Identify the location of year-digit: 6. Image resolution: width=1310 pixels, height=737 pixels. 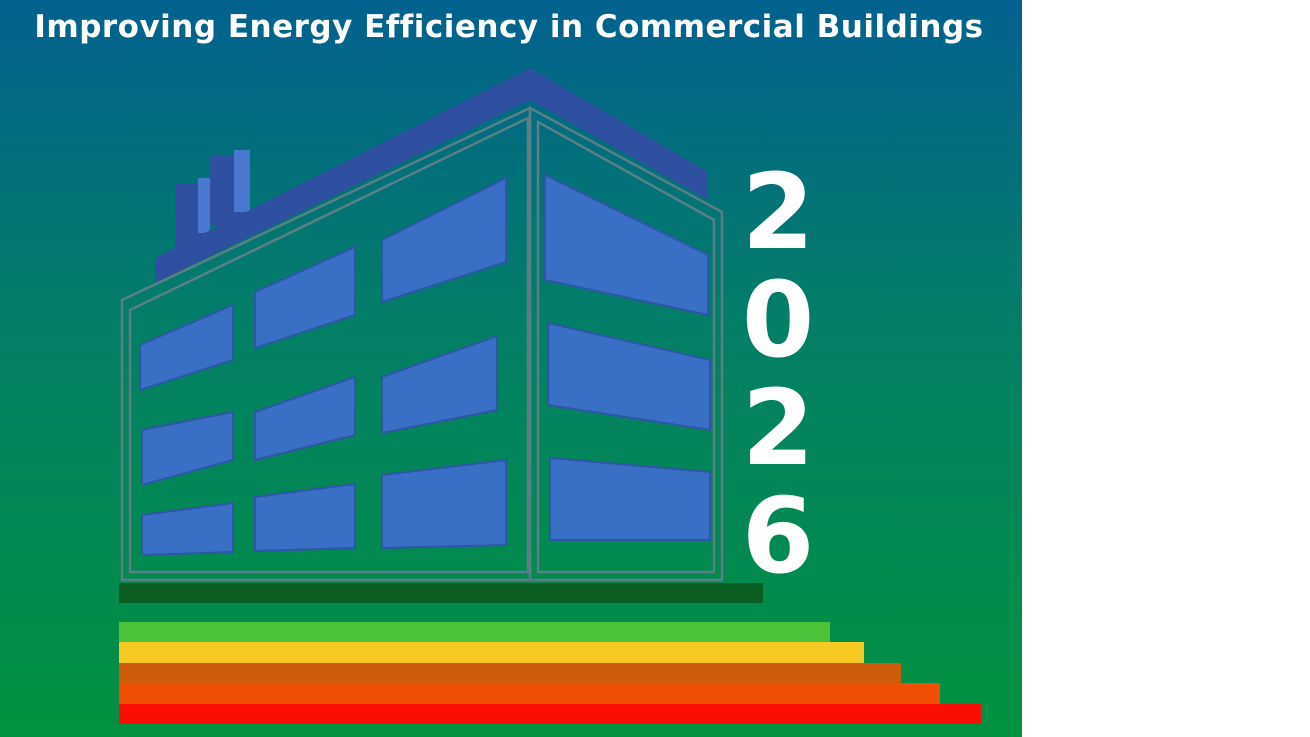
(778, 536).